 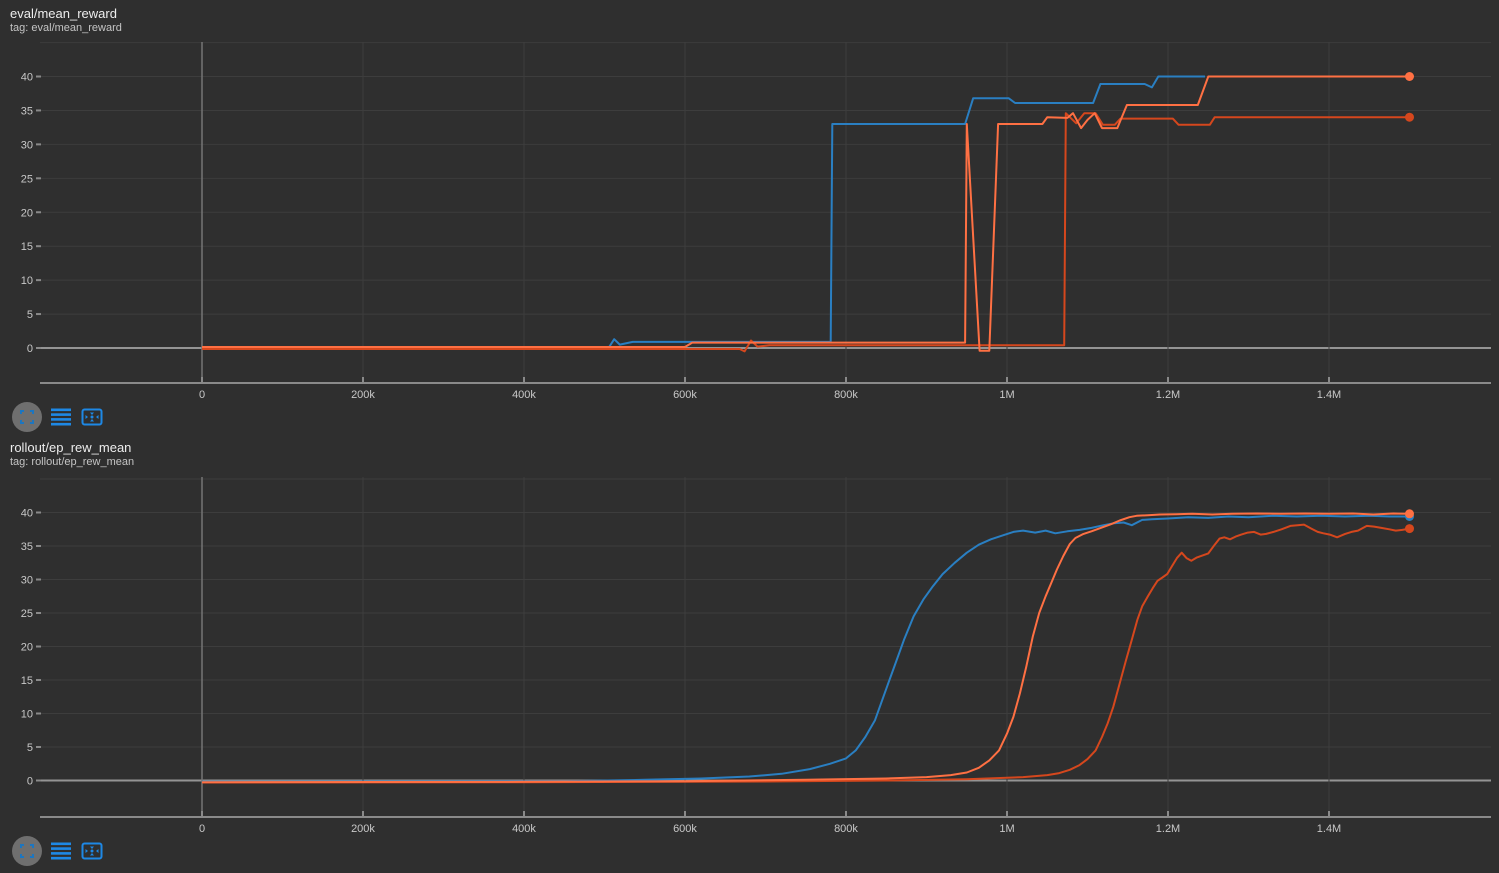 I want to click on chart-toolbar-rollout, so click(x=58, y=851).